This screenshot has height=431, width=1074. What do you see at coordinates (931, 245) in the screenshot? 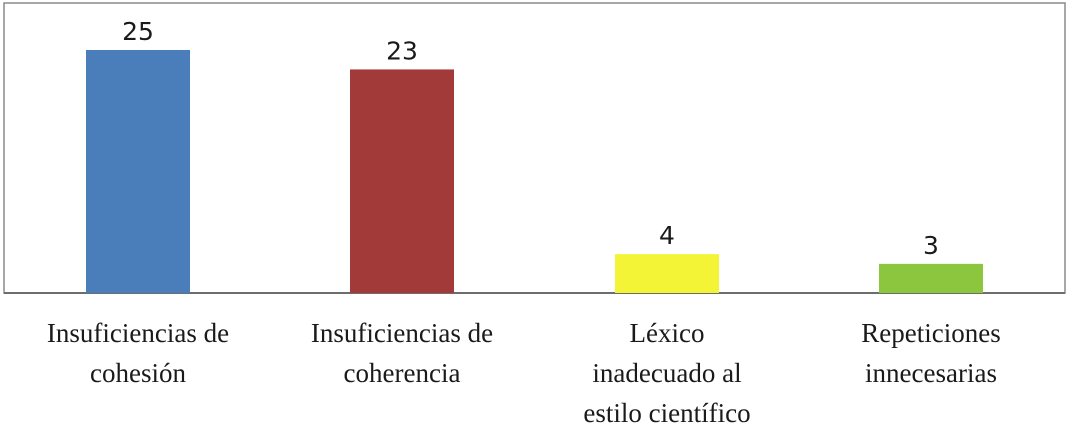
I see `value-label-3: 3` at bounding box center [931, 245].